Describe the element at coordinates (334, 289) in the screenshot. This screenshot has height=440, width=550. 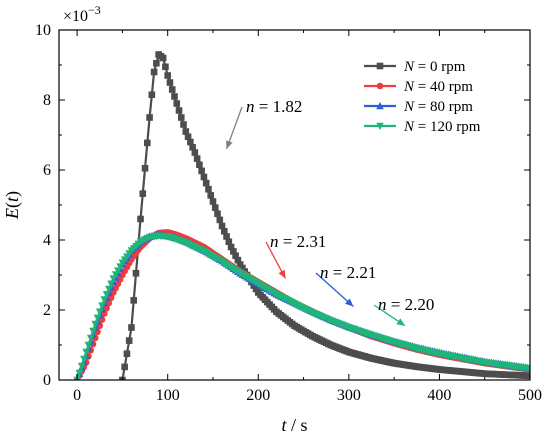
I see `annotation-arrow-line` at that location.